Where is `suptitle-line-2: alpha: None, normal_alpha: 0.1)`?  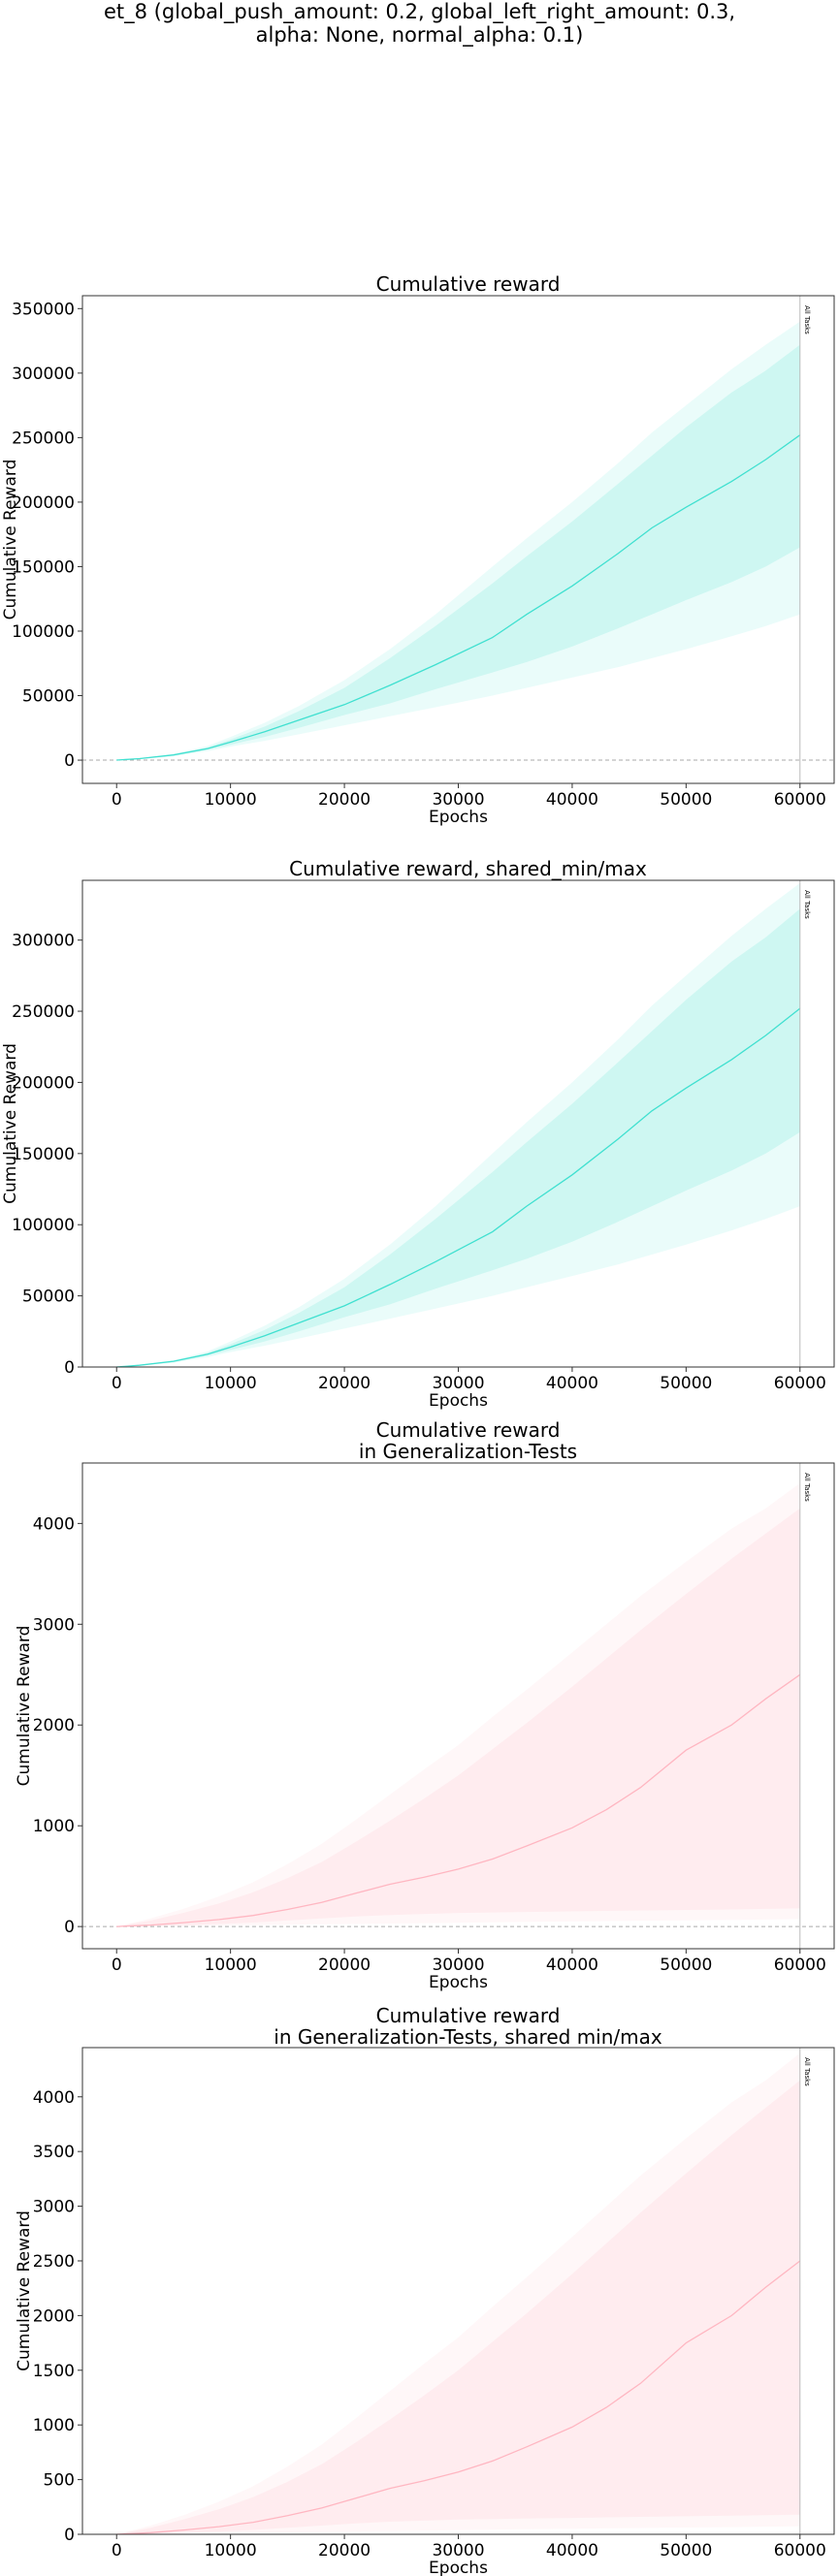 suptitle-line-2: alpha: None, normal_alpha: 0.1) is located at coordinates (419, 35).